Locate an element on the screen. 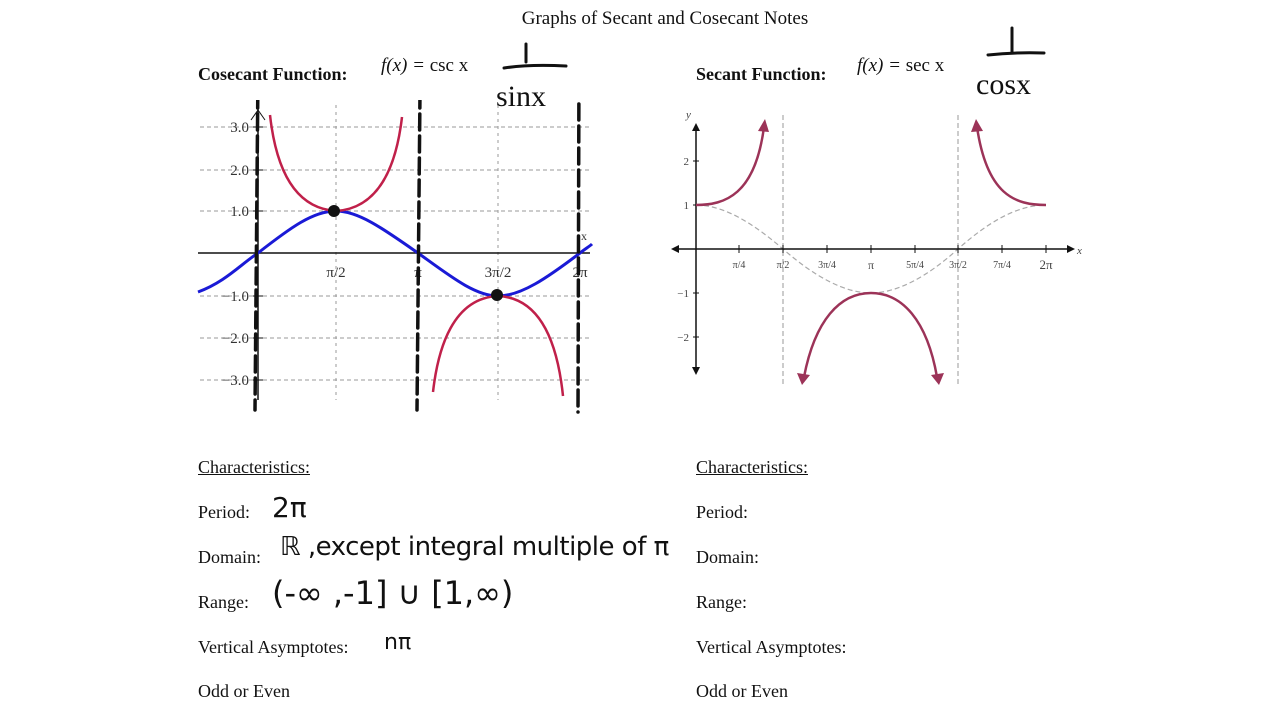 This screenshot has height=720, width=1280. svg-text: y is located at coordinates (688, 115).